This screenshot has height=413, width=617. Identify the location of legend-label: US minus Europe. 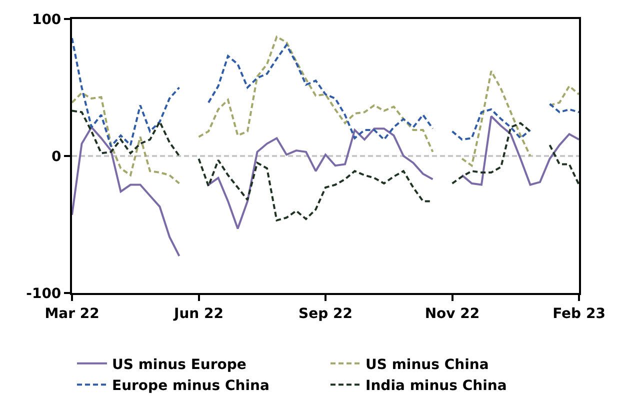
(179, 364).